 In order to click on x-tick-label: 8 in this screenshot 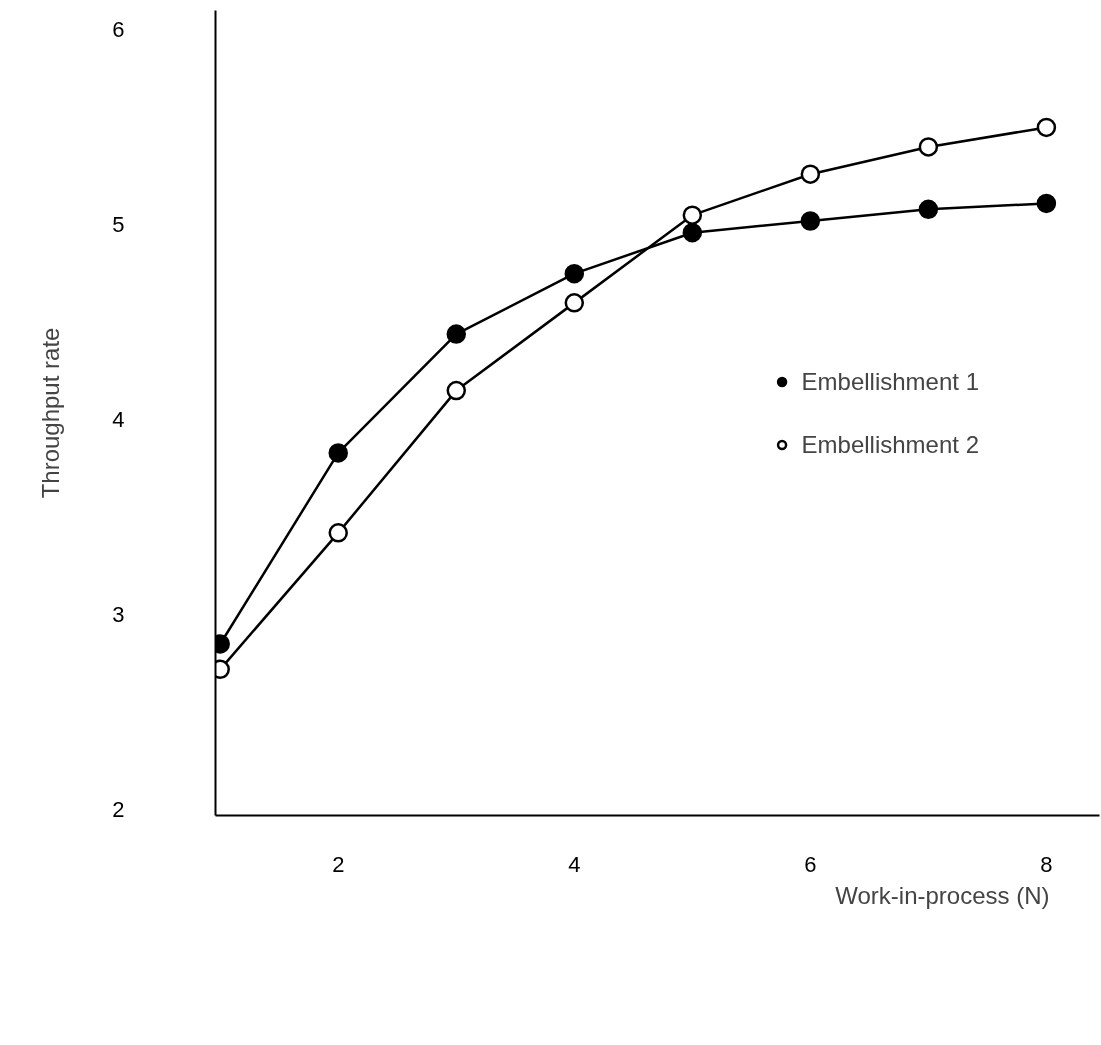, I will do `click(1046, 864)`.